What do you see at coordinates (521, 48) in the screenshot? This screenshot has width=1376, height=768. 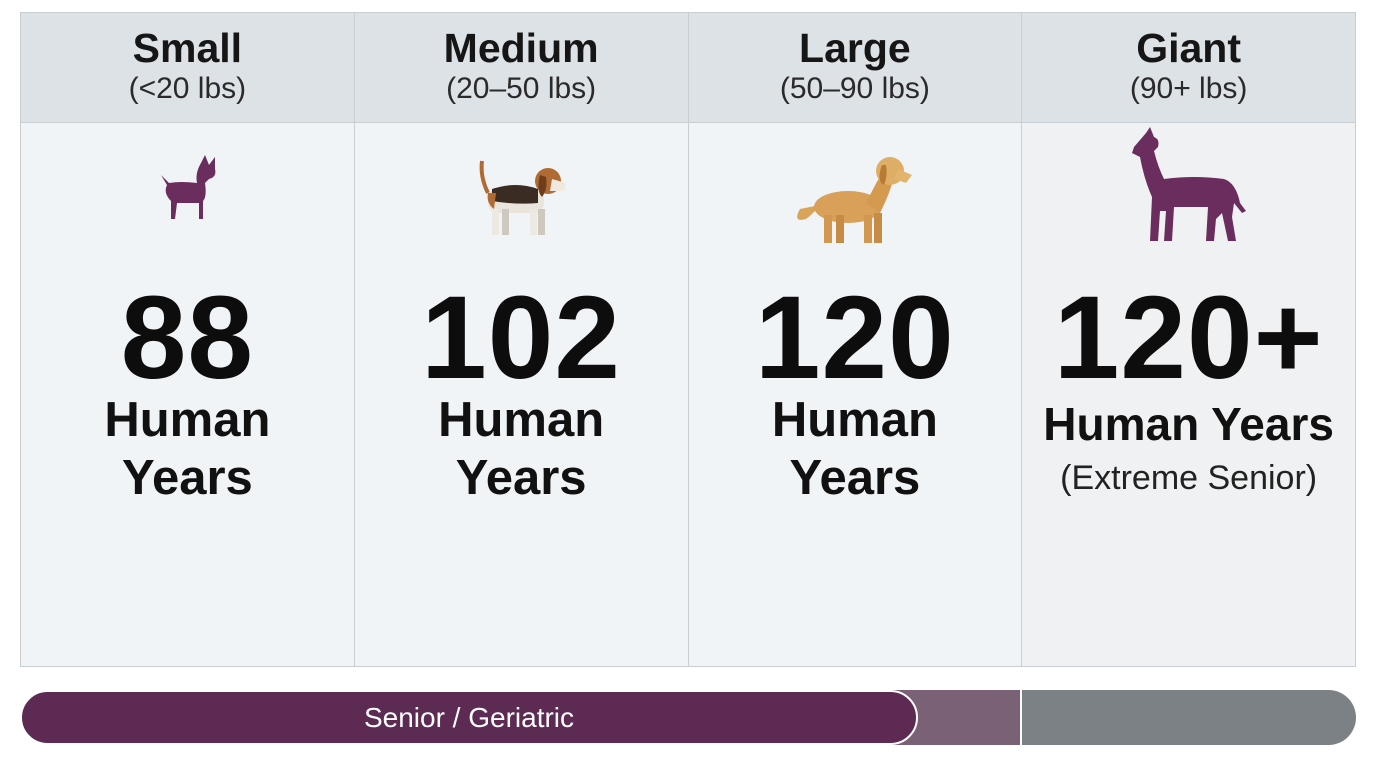 I see `column-title: Medium` at bounding box center [521, 48].